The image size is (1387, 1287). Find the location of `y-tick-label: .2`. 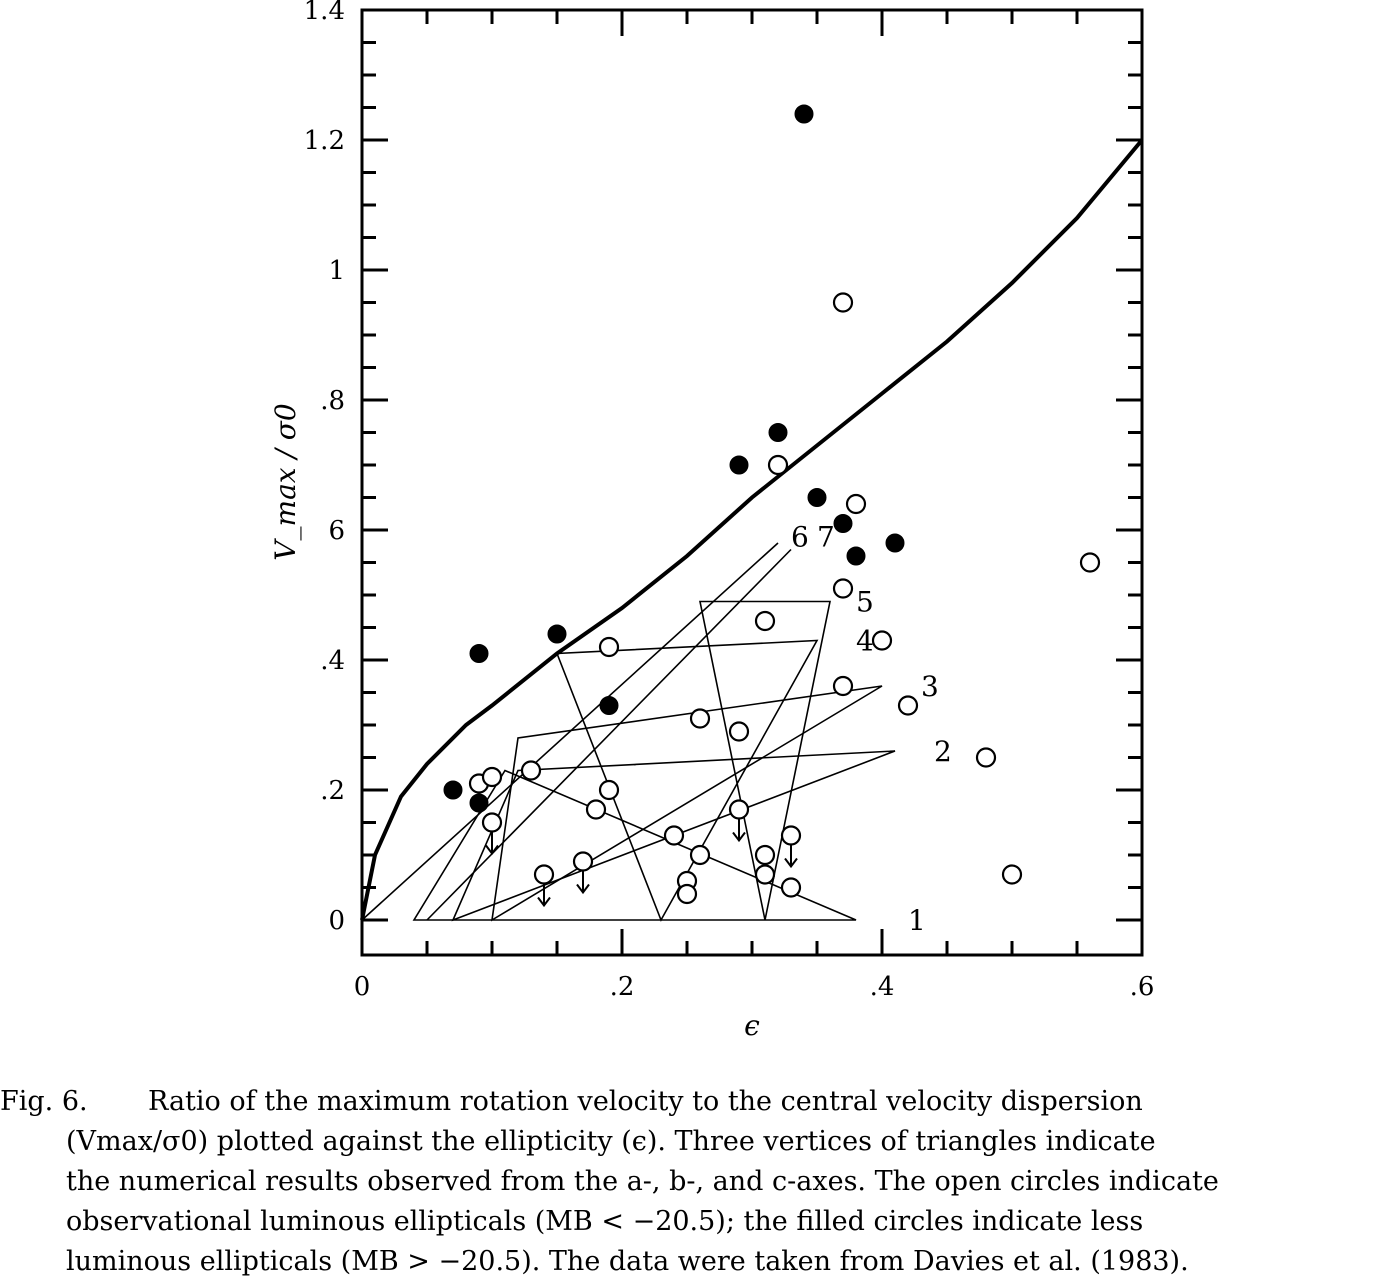

y-tick-label: .2 is located at coordinates (332, 791).